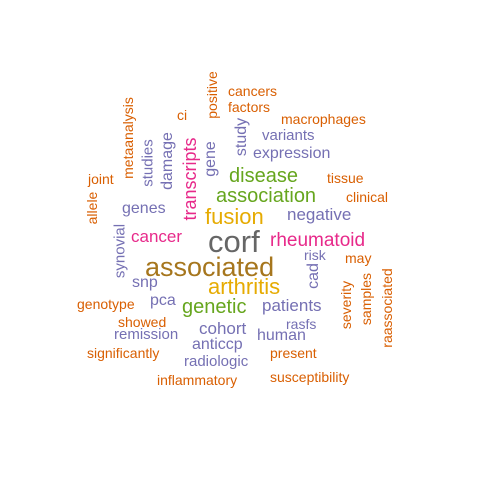  Describe the element at coordinates (234, 216) in the screenshot. I see `word-fusion: fusion` at that location.